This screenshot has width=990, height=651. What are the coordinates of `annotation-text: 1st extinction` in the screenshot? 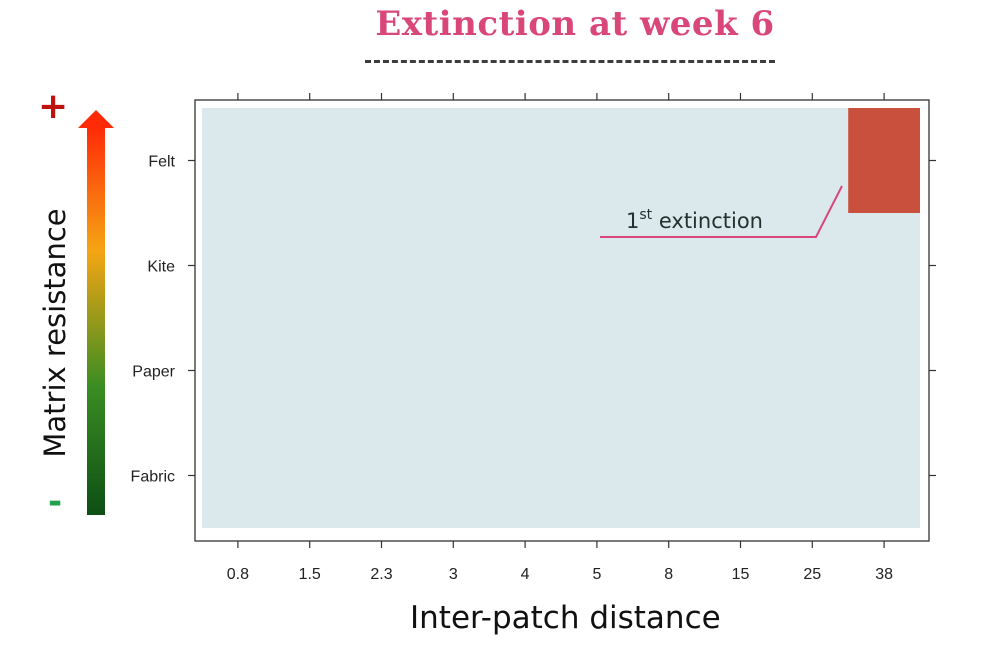 It's located at (694, 220).